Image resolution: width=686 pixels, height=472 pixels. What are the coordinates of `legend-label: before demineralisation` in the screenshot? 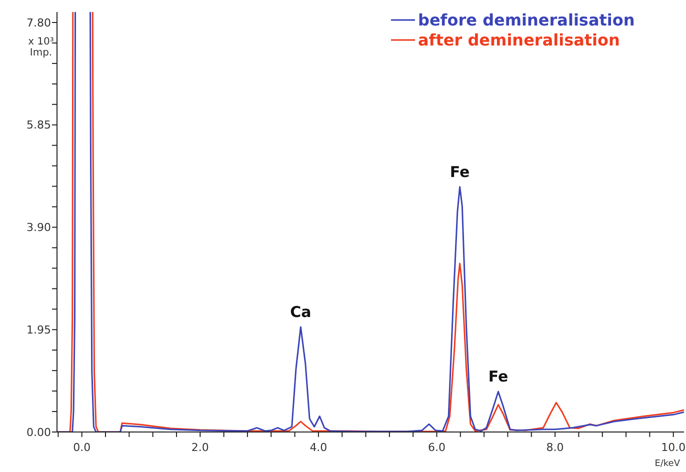 It's located at (526, 20).